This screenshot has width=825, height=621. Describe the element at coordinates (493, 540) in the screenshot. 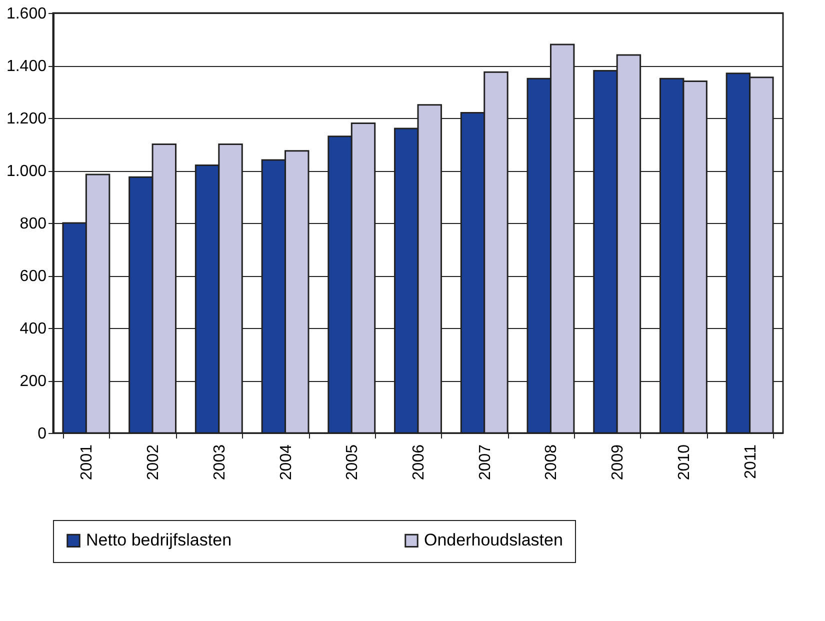

I see `legend-label: Onderhoudslasten` at that location.